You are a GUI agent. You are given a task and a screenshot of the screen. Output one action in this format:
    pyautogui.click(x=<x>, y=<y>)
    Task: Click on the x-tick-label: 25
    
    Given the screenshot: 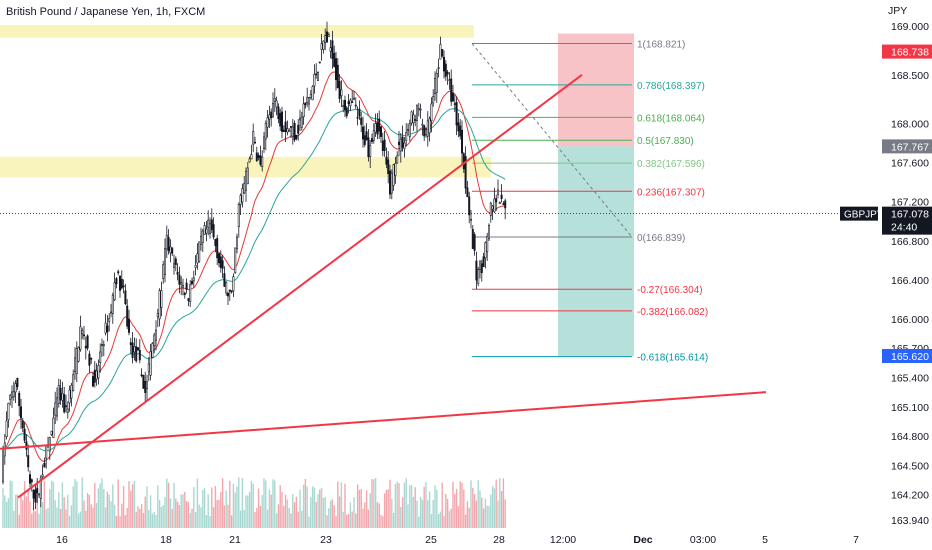 What is the action you would take?
    pyautogui.click(x=431, y=540)
    